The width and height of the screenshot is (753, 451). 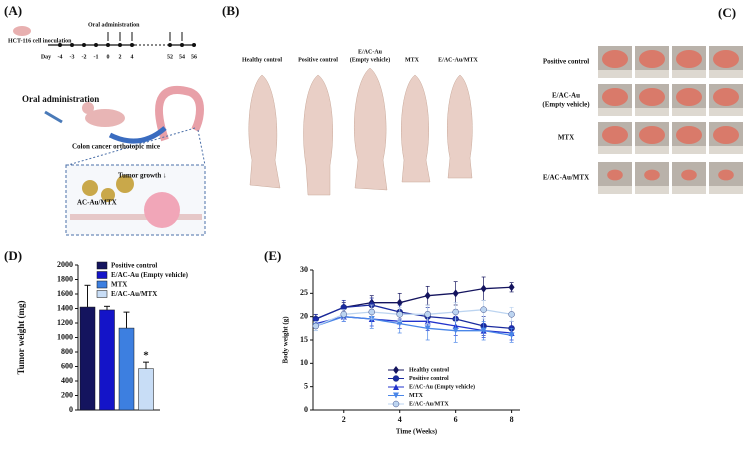 What do you see at coordinates (97, 203) in the screenshot?
I see `drug-label: AC-Au/MTX` at bounding box center [97, 203].